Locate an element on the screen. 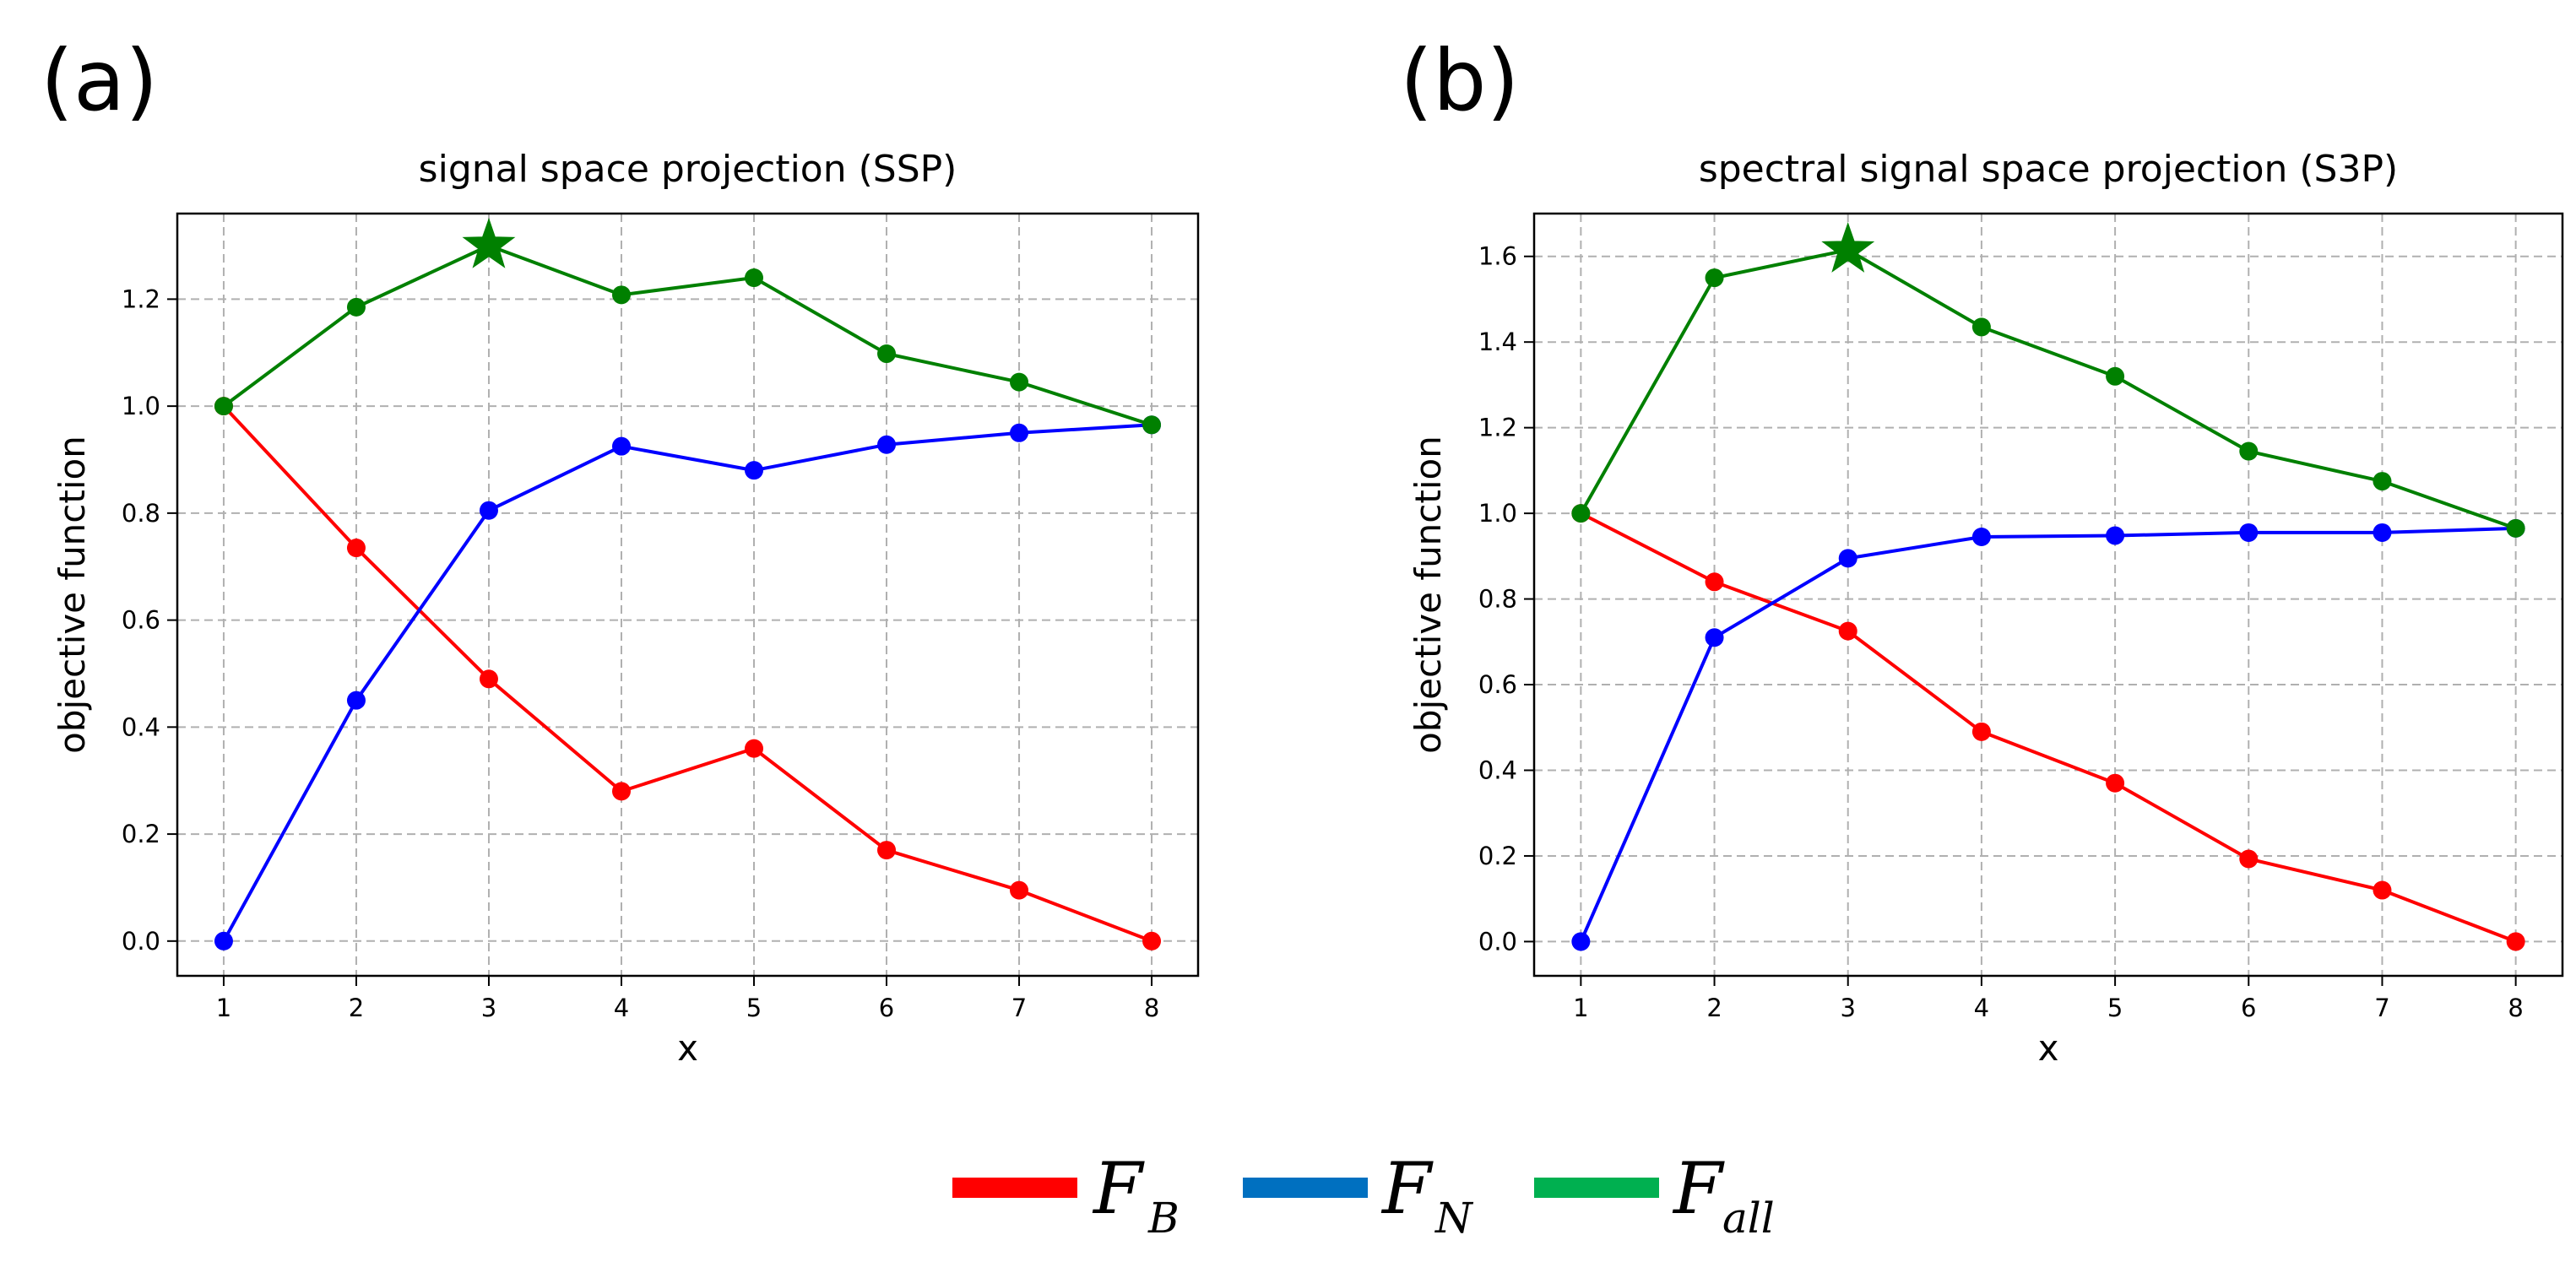 This screenshot has height=1262, width=2576. x-tick-label: 5 is located at coordinates (2115, 1008).